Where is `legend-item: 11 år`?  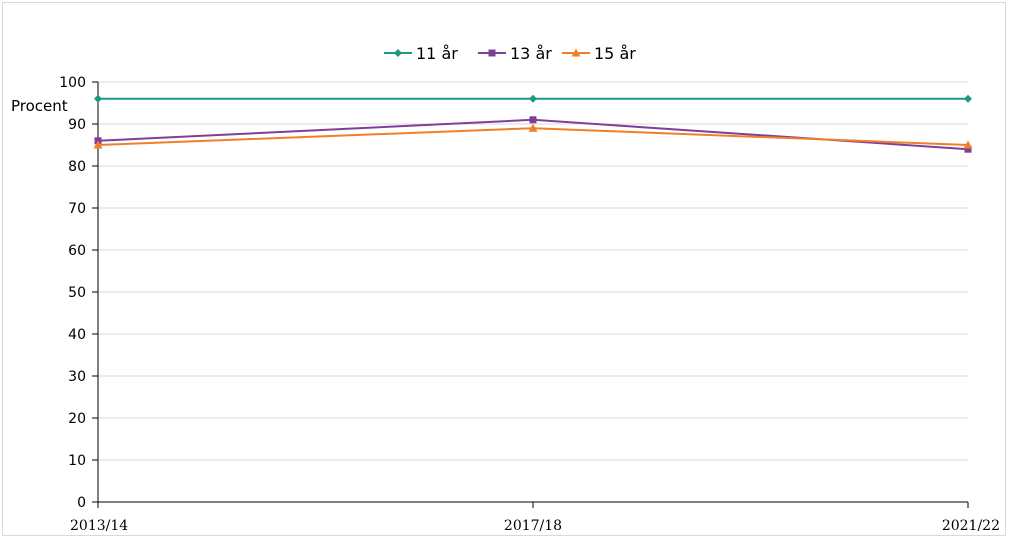
legend-item: 11 år is located at coordinates (421, 53).